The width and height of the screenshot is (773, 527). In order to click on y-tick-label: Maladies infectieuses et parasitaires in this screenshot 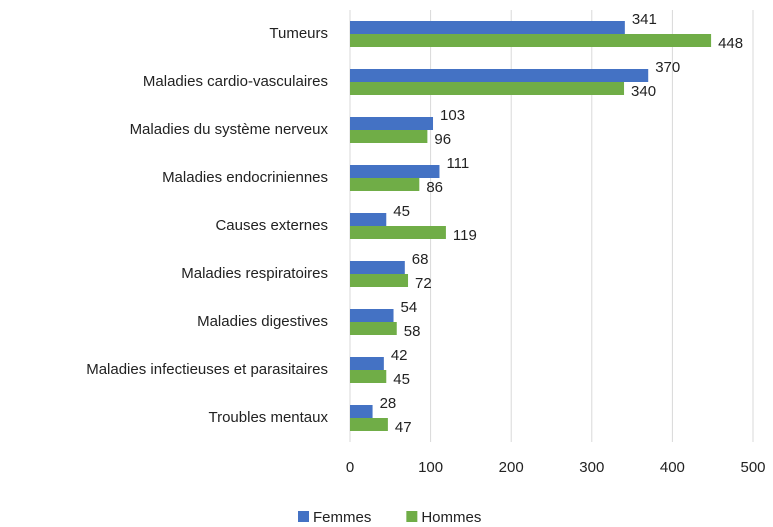, I will do `click(207, 369)`.